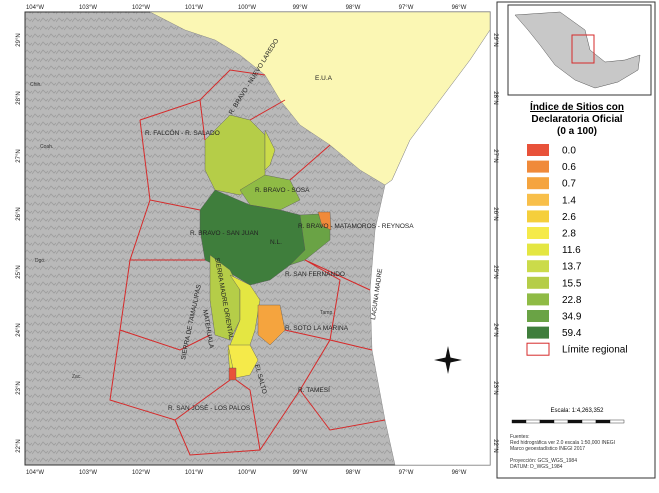  I want to click on region-label: E.U.A, so click(324, 78).